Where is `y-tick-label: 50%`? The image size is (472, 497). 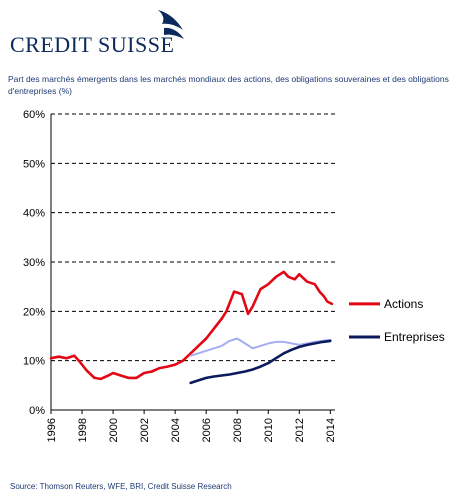 y-tick-label: 50% is located at coordinates (34, 164).